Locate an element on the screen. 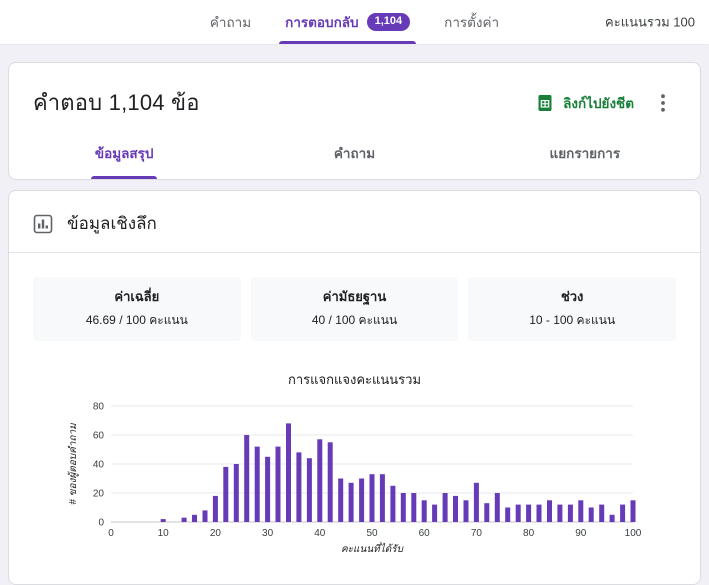 The image size is (709, 585). kebab-menu-icon is located at coordinates (663, 102).